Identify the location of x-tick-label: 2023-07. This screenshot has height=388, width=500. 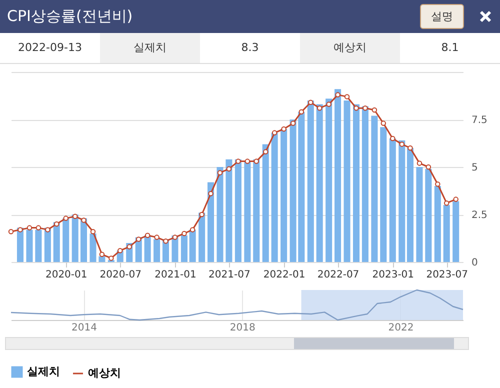
(447, 275).